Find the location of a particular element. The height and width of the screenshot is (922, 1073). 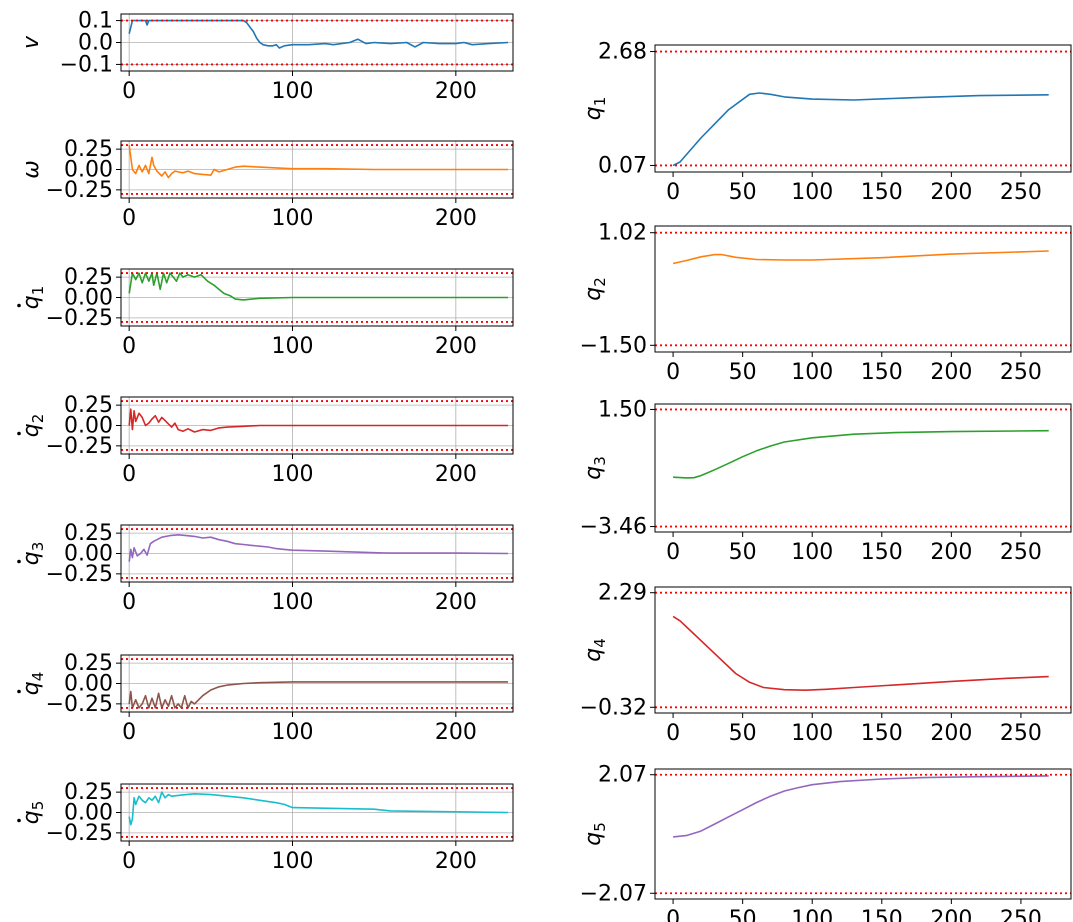

y-tick-label: 0.0 is located at coordinates (95, 43).